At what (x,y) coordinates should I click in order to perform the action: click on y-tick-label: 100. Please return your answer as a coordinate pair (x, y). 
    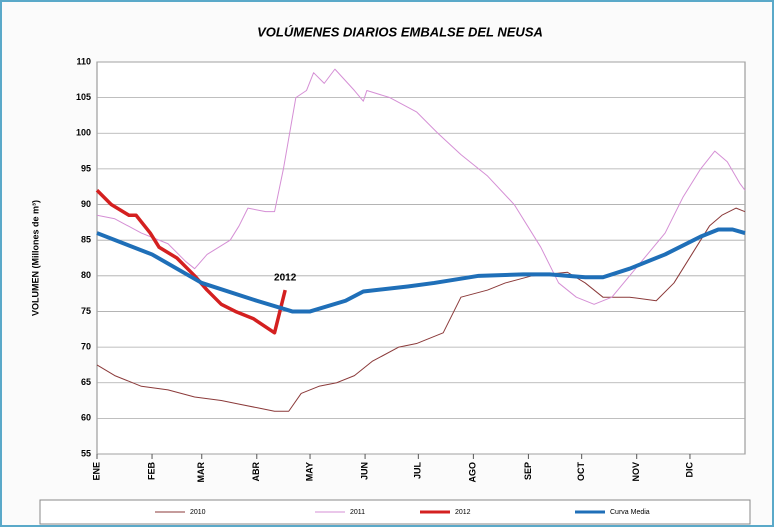
    Looking at the image, I should click on (83, 133).